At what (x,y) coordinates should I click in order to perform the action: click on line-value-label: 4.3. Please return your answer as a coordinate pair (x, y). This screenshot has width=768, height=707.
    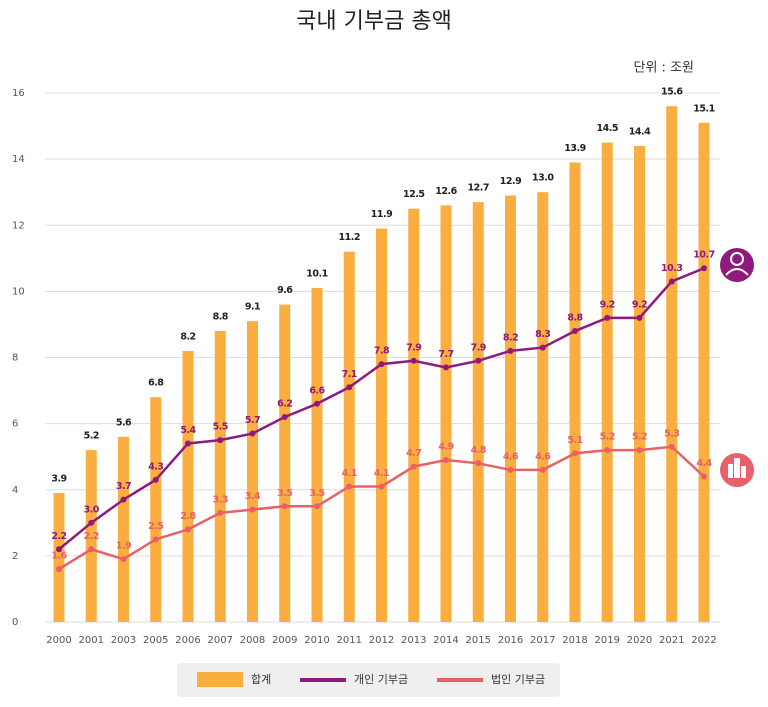
    Looking at the image, I should click on (155, 466).